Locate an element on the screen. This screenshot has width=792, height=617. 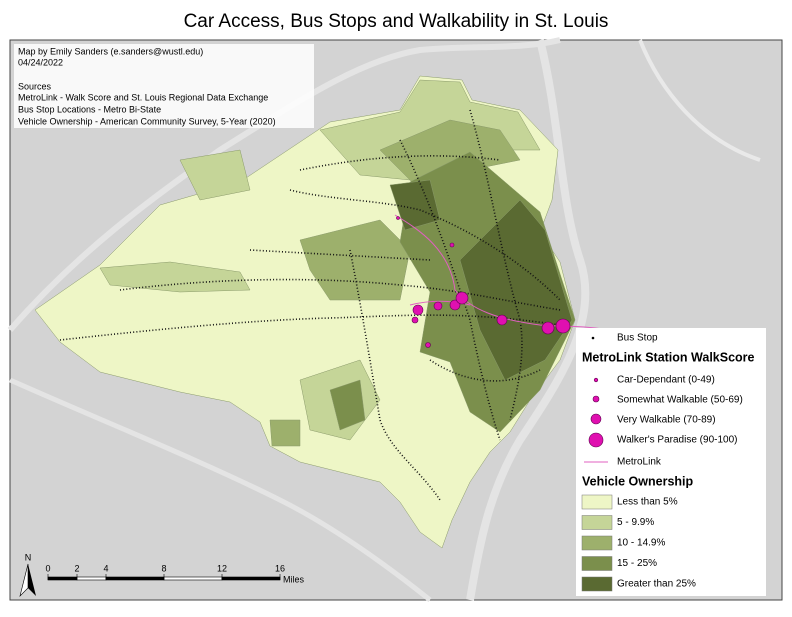
scale-label: 8 is located at coordinates (163, 568).